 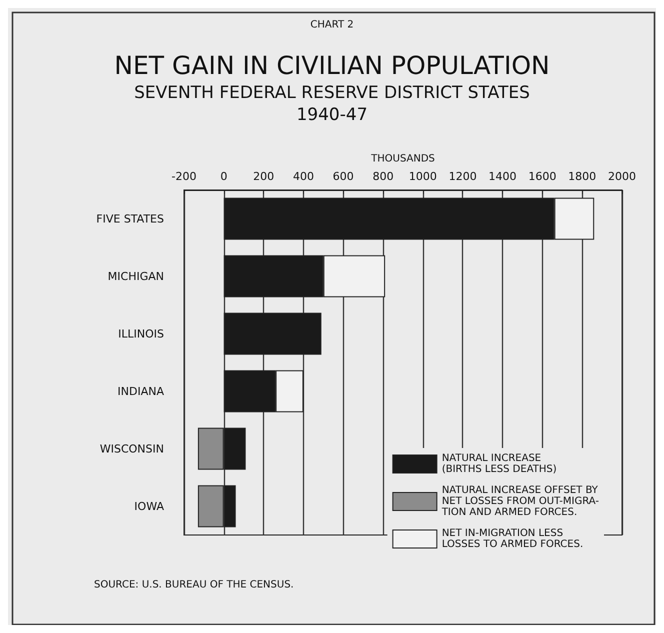 I want to click on y-tick-label: ILLINOIS, so click(x=141, y=333).